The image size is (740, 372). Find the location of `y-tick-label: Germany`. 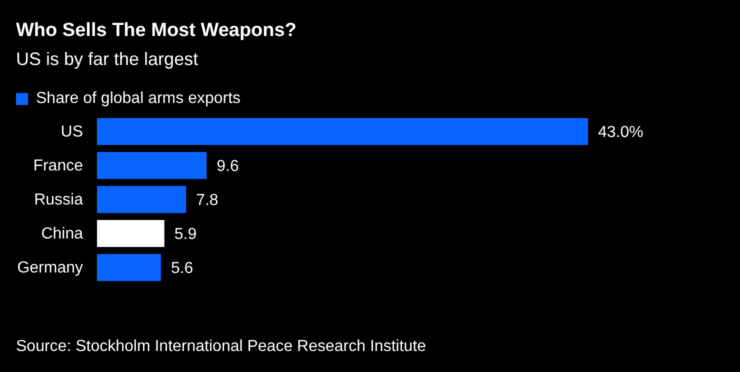

y-tick-label: Germany is located at coordinates (50, 268).